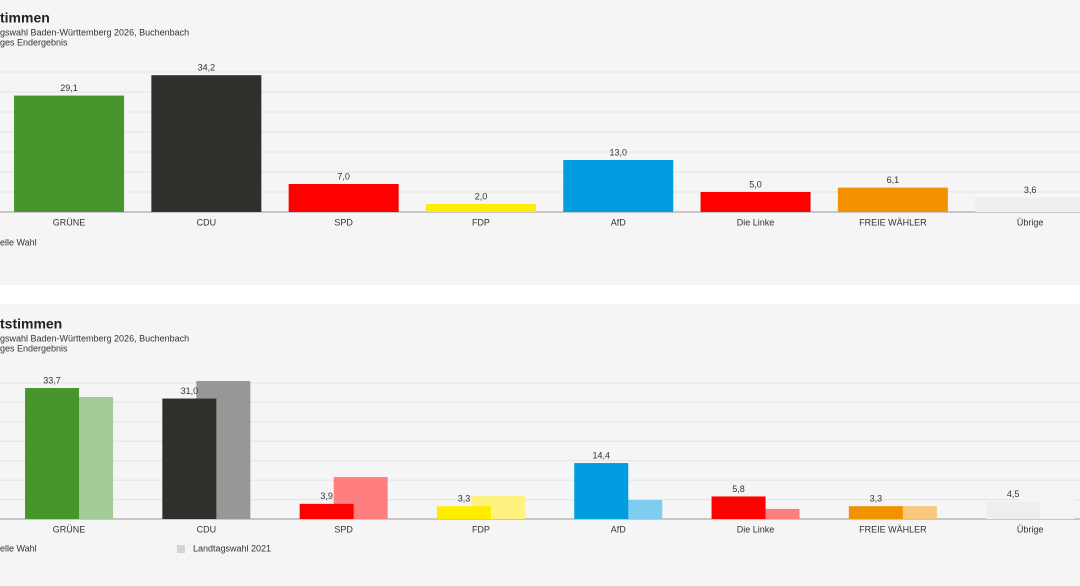 This screenshot has height=586, width=1080. I want to click on value-label: 5,8, so click(738, 489).